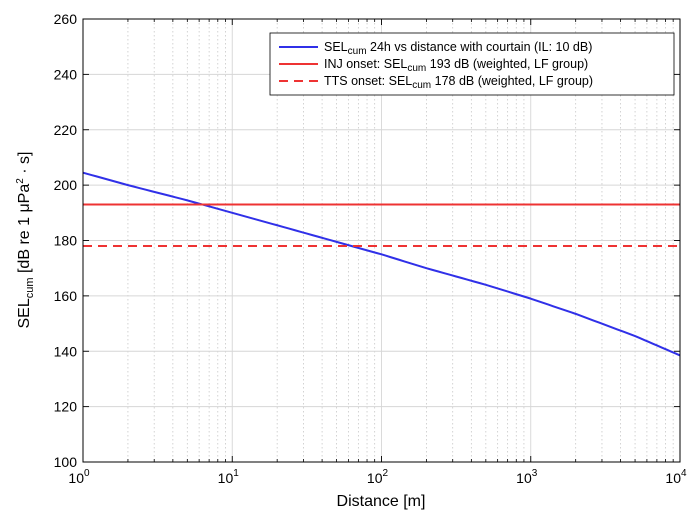 The width and height of the screenshot is (692, 519). I want to click on y-tick-label: 260, so click(66, 19).